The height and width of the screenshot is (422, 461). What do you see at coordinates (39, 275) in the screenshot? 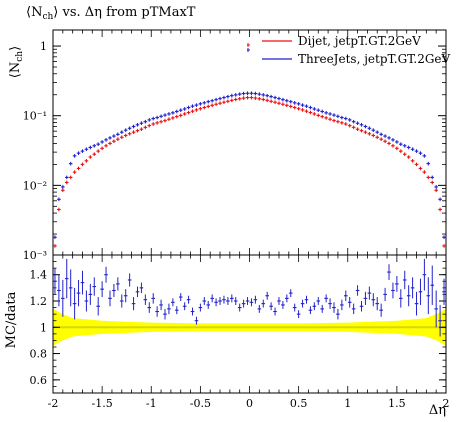
I see `ratio-y-tick-label: 1.4` at bounding box center [39, 275].